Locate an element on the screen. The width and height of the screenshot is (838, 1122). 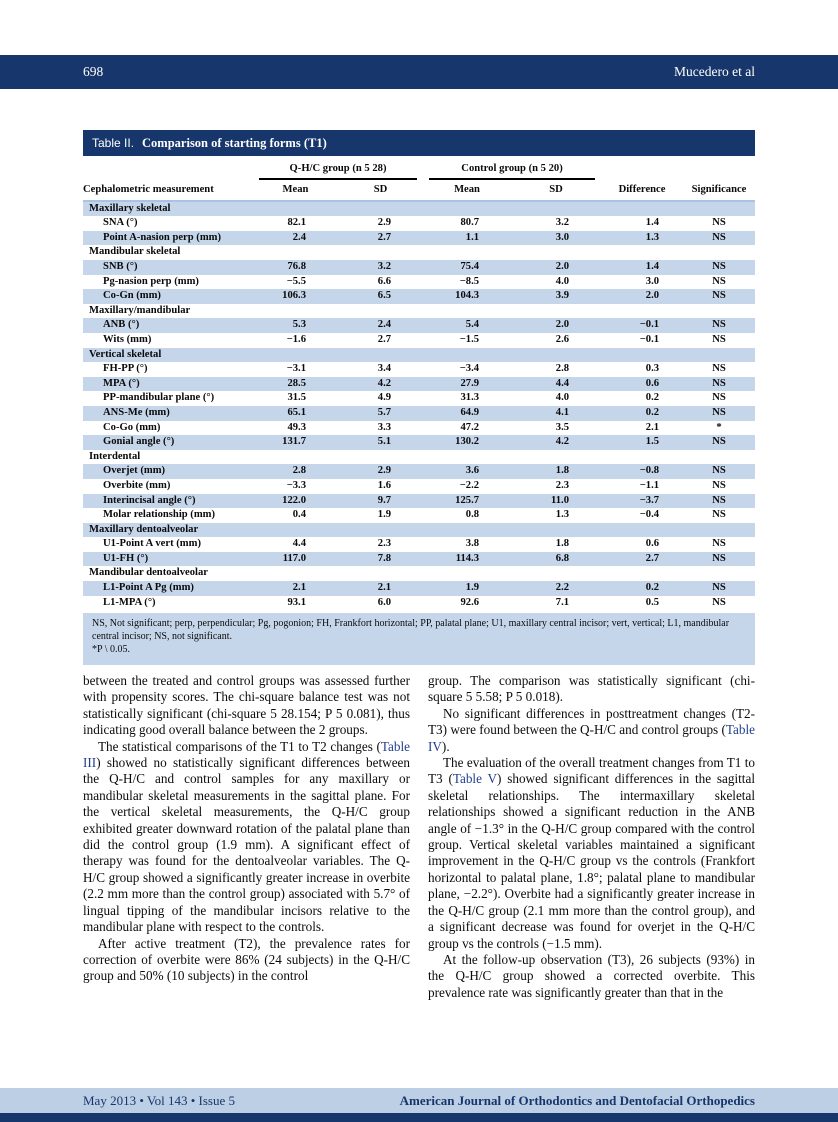
cell-qhc-sd: 2.9 is located at coordinates (384, 223).